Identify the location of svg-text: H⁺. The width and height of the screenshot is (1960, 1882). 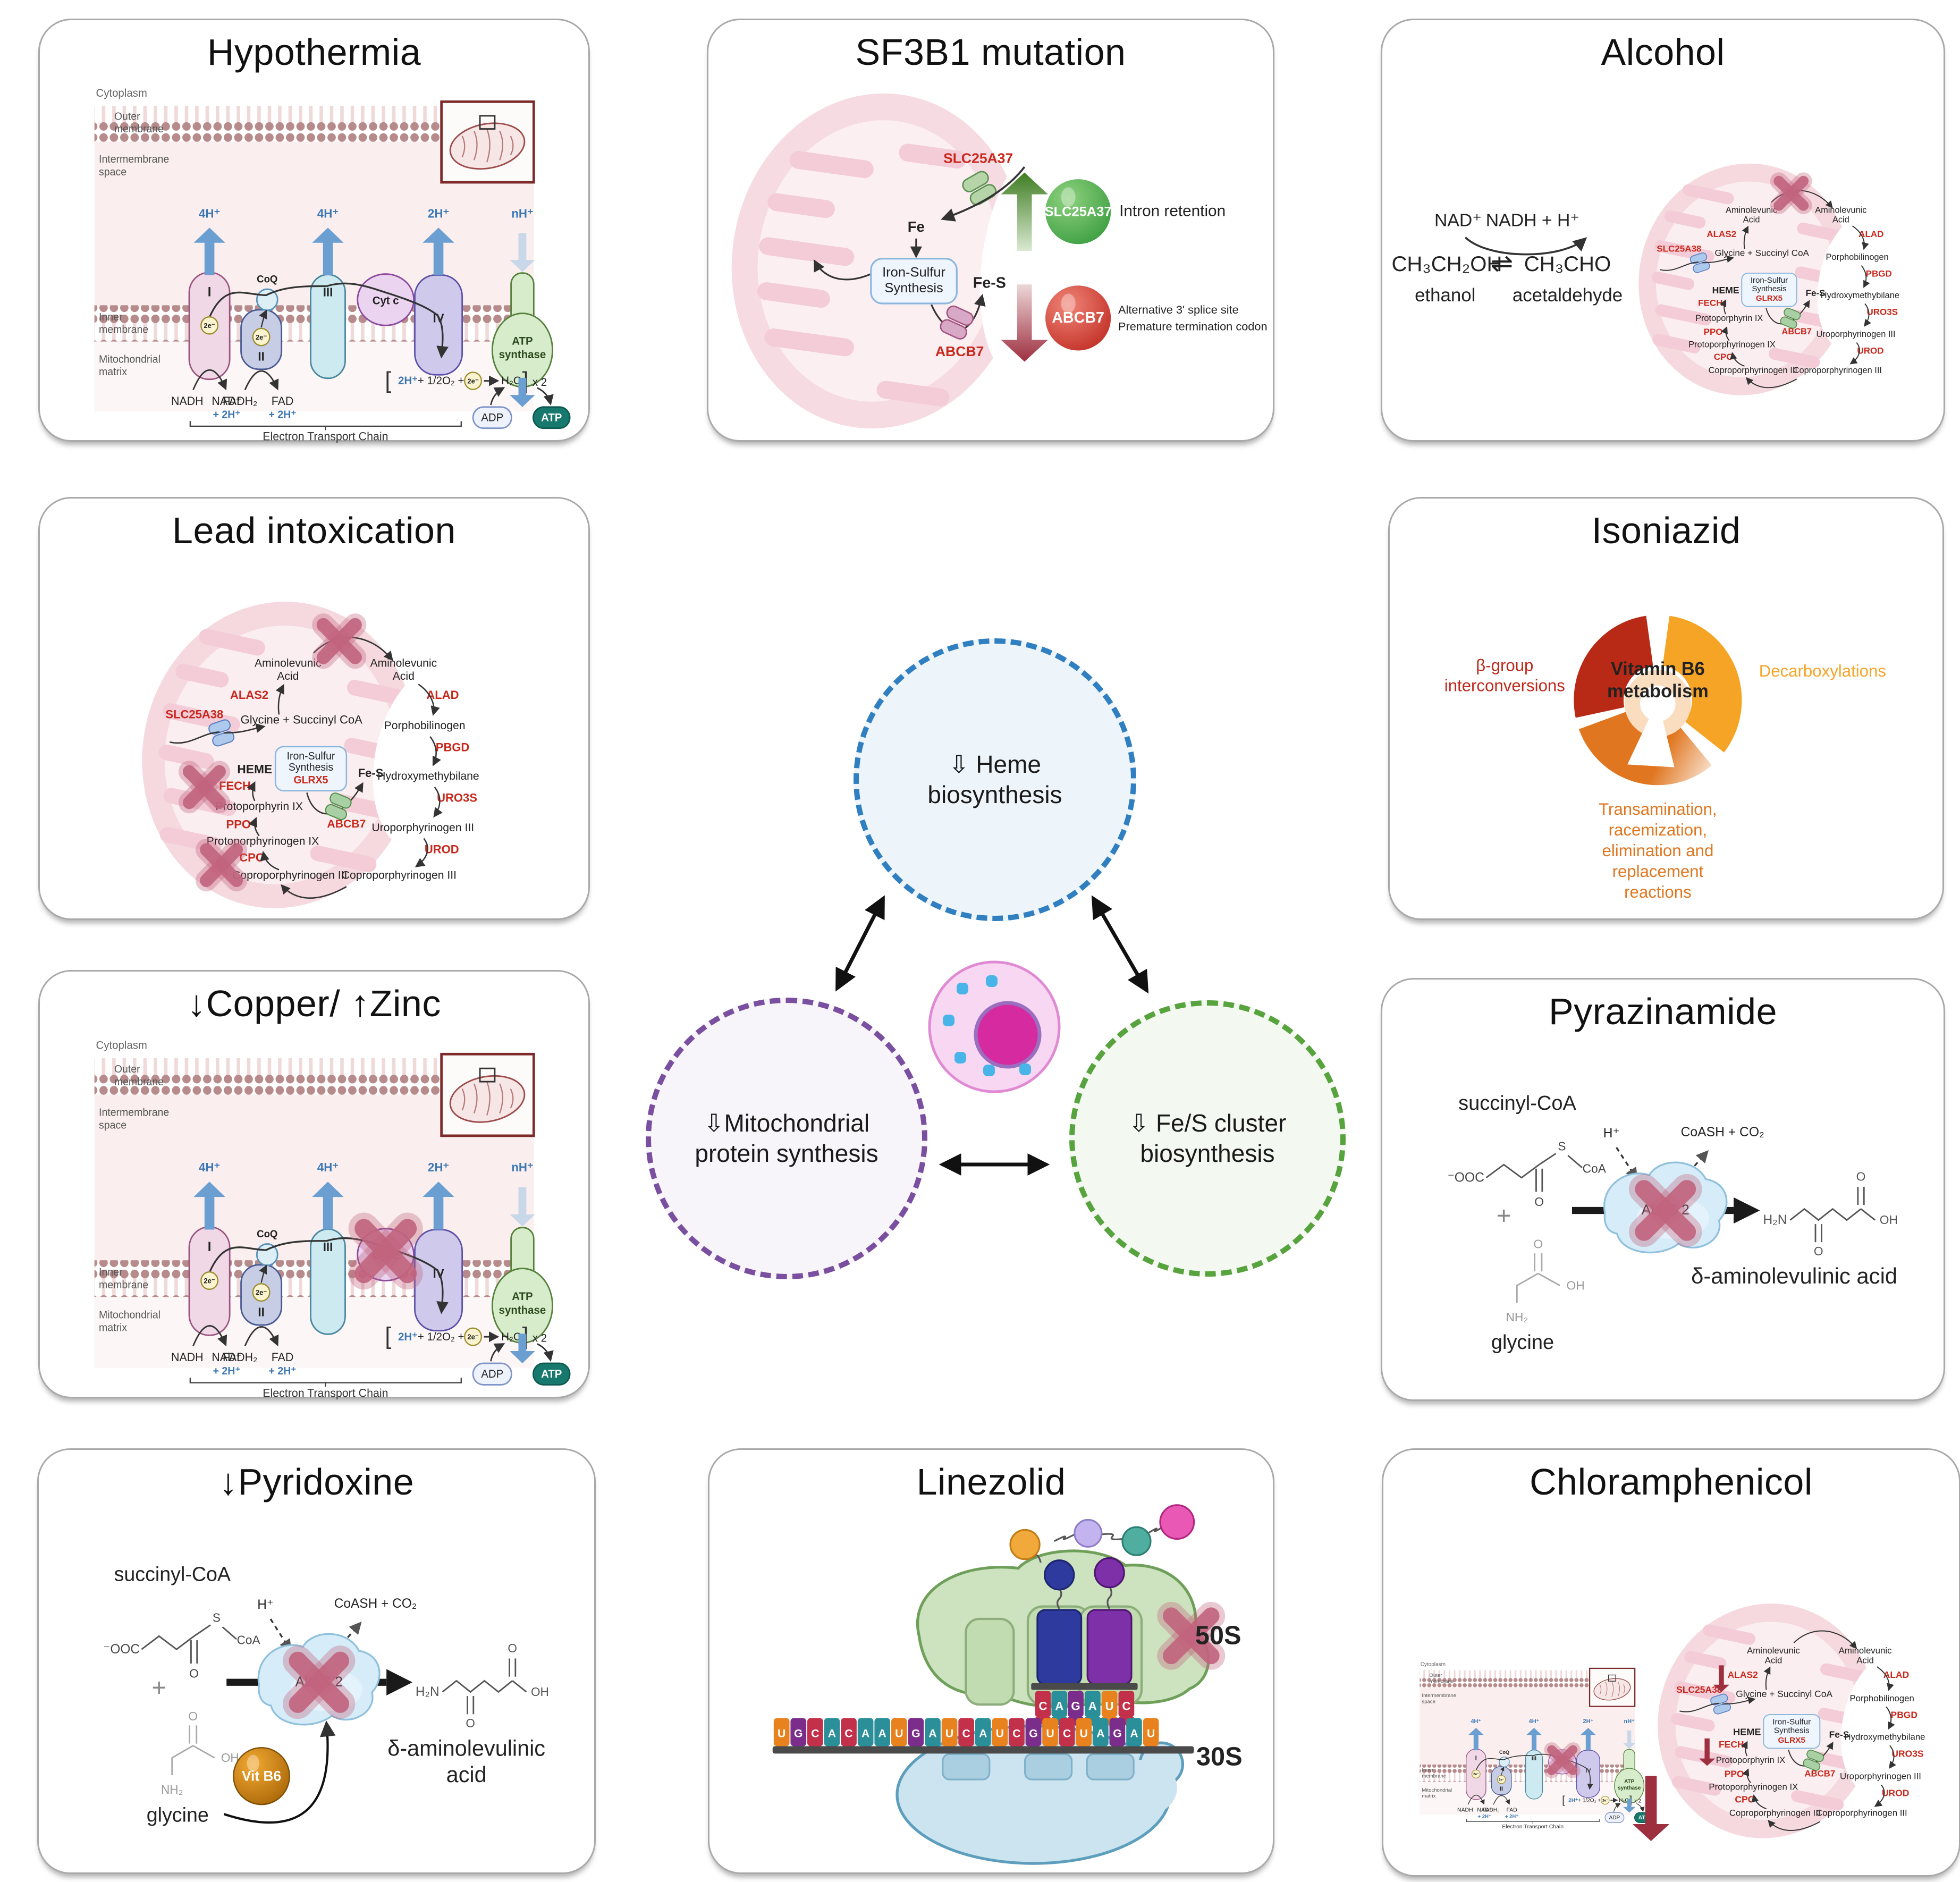
(265, 1605).